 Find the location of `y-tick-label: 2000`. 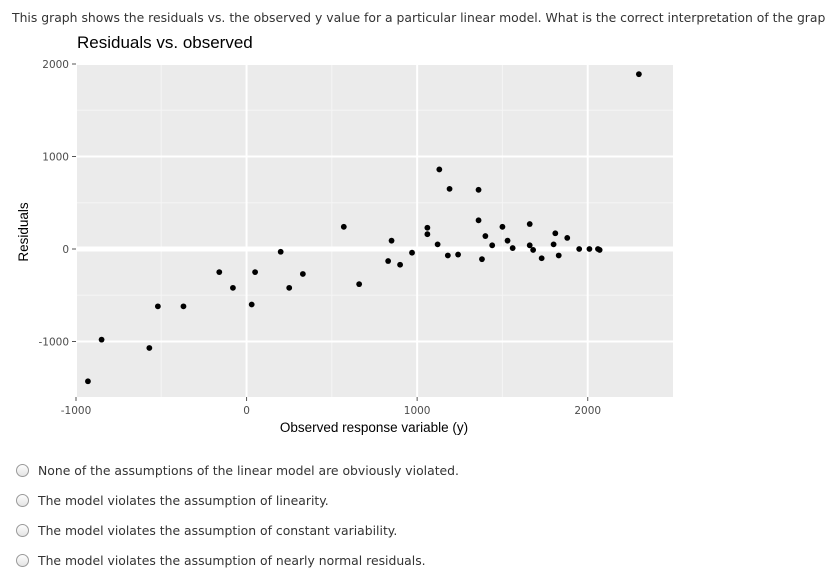

y-tick-label: 2000 is located at coordinates (55, 65).